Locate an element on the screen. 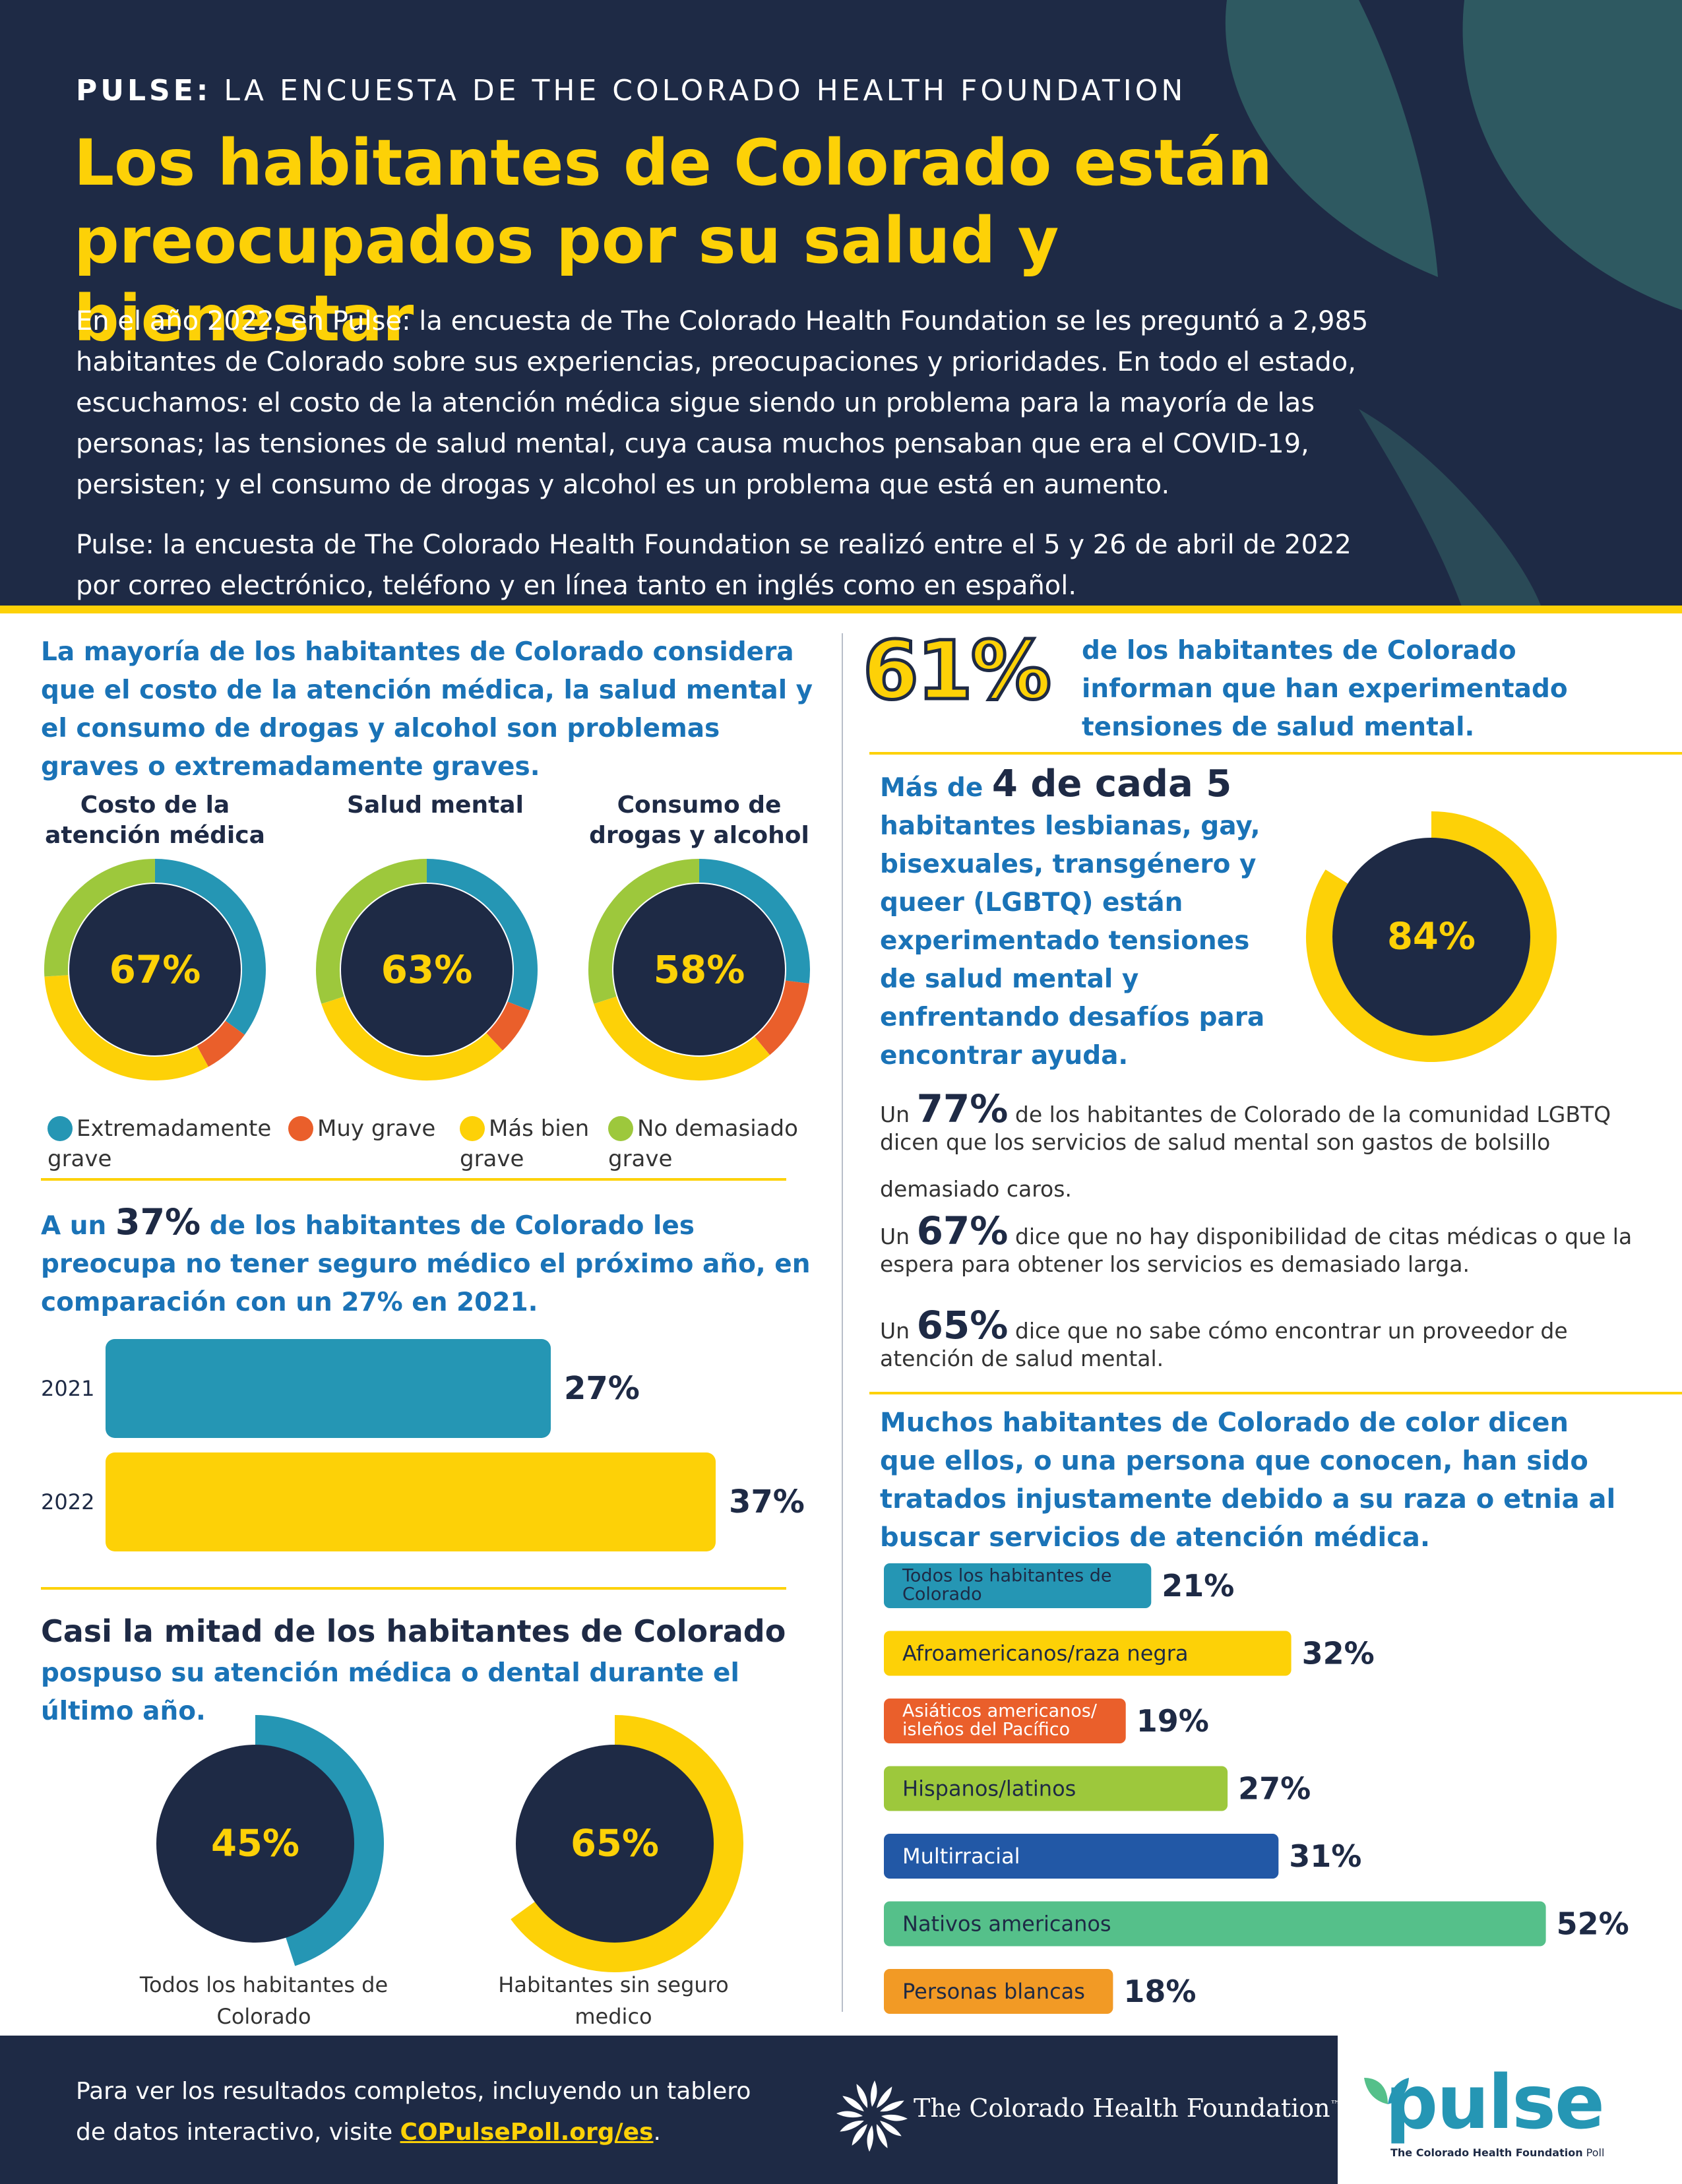  legend-item-extreme: Extremadamente grave is located at coordinates (166, 1143).